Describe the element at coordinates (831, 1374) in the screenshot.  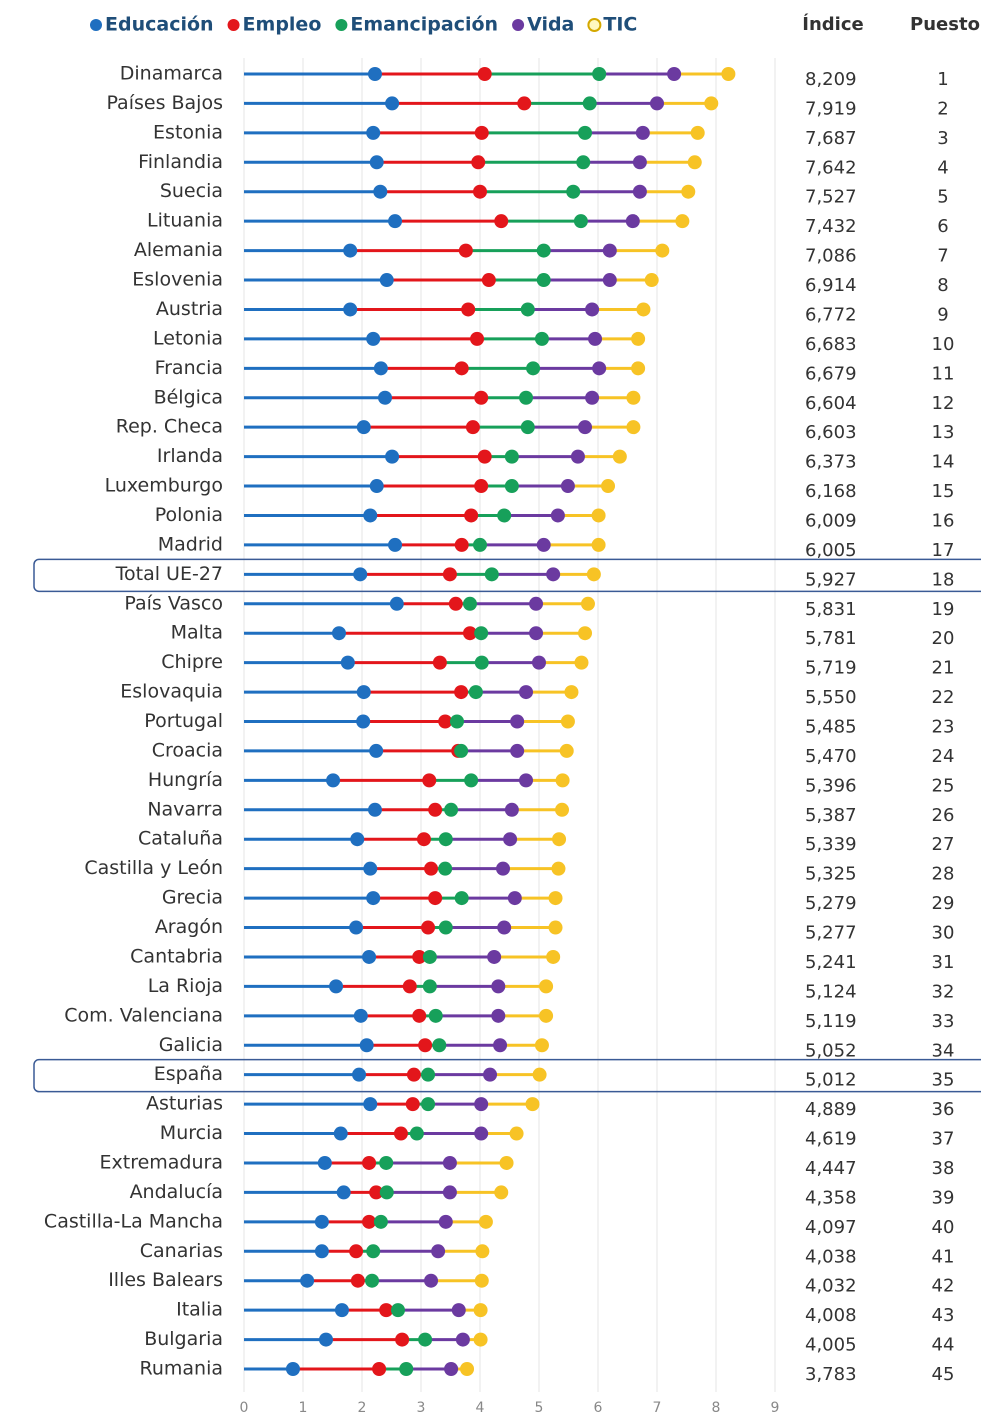
I see `index-value: 3,783` at that location.